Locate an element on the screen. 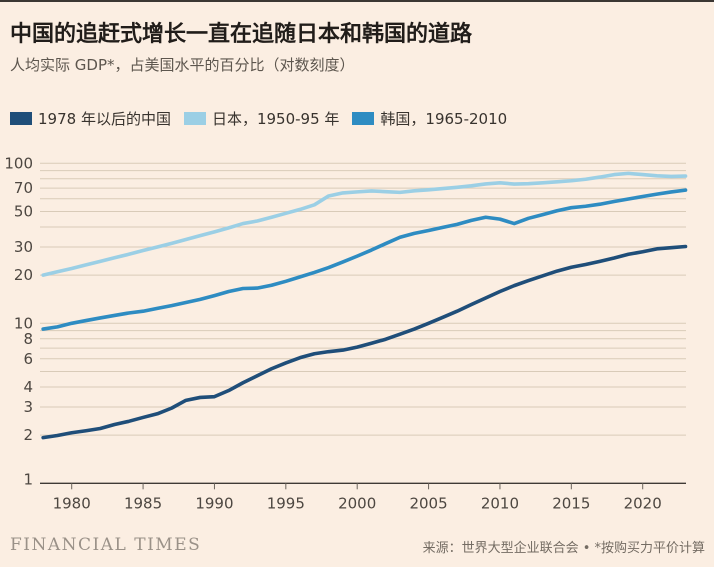 Image resolution: width=714 pixels, height=567 pixels. x-tick-label-2005: 2005 is located at coordinates (428, 503).